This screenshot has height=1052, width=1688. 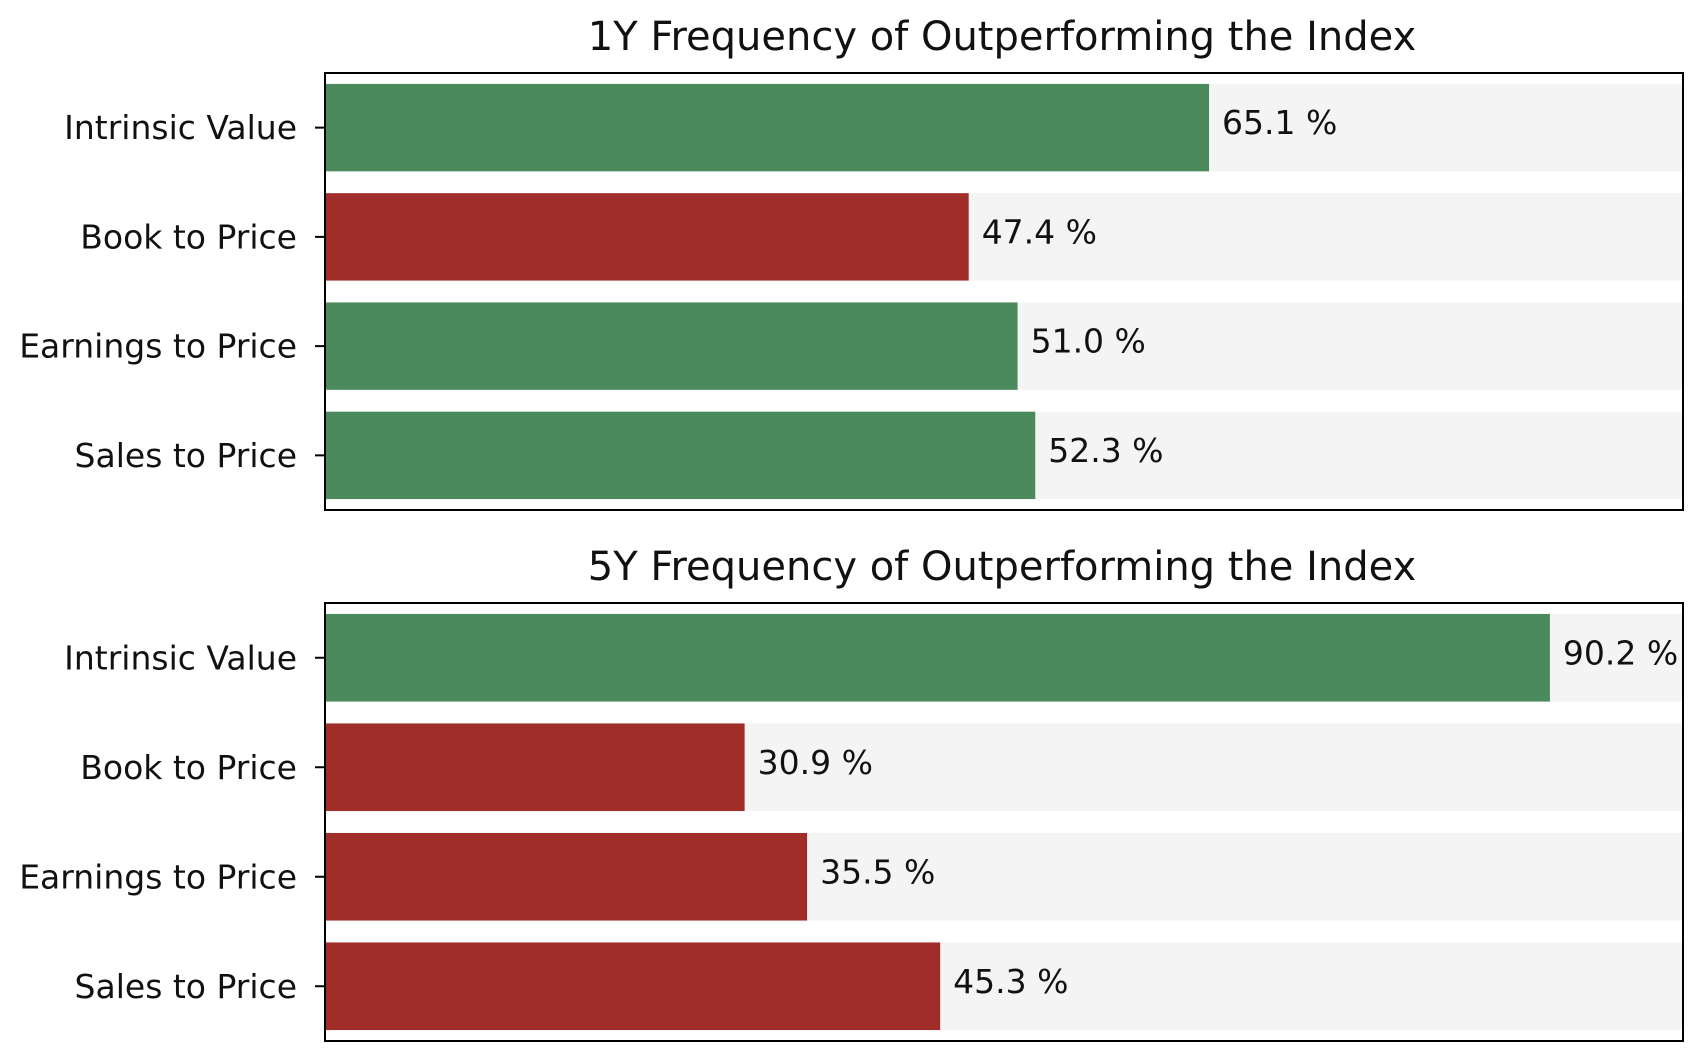 What do you see at coordinates (815, 762) in the screenshot?
I see `value-label-5y-book-to-price: 30.9 %` at bounding box center [815, 762].